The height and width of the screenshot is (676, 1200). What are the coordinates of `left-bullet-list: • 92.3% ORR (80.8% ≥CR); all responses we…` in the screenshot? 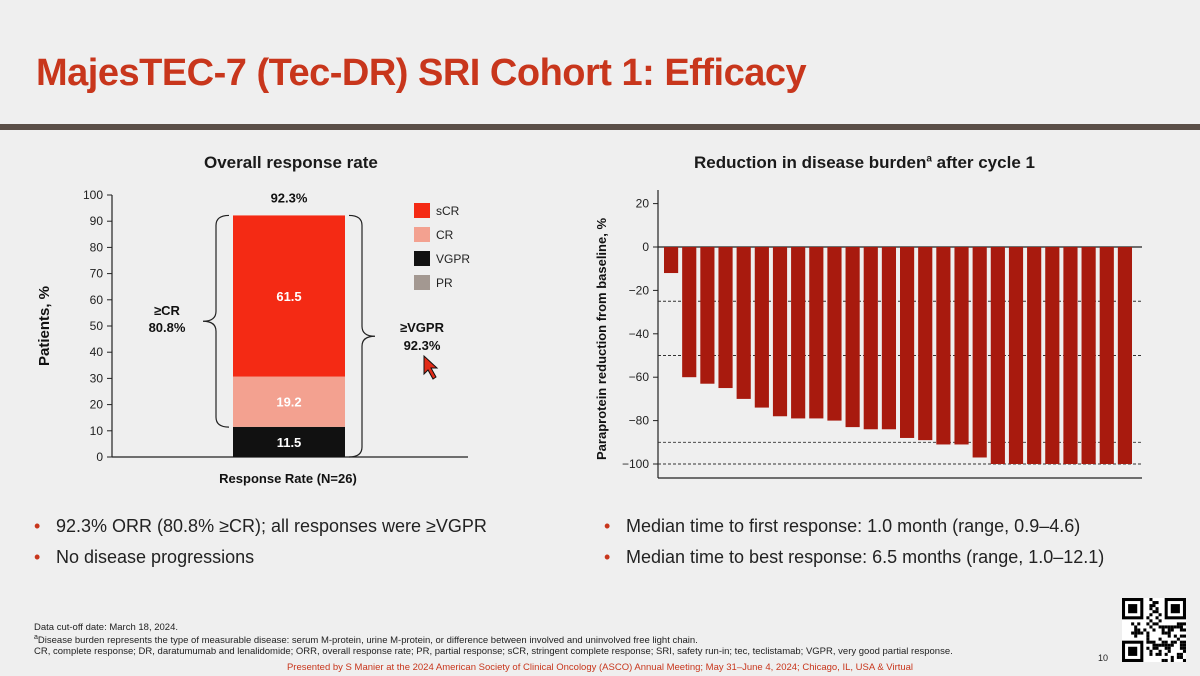 It's located at (260, 547).